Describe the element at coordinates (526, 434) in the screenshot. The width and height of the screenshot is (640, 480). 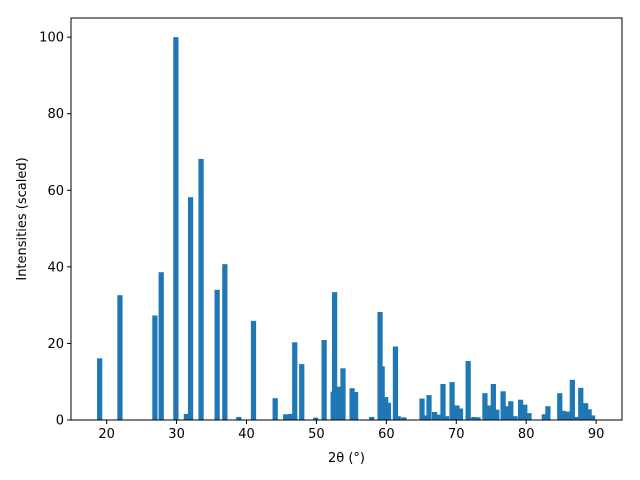
I see `x-tick-label: 80` at that location.